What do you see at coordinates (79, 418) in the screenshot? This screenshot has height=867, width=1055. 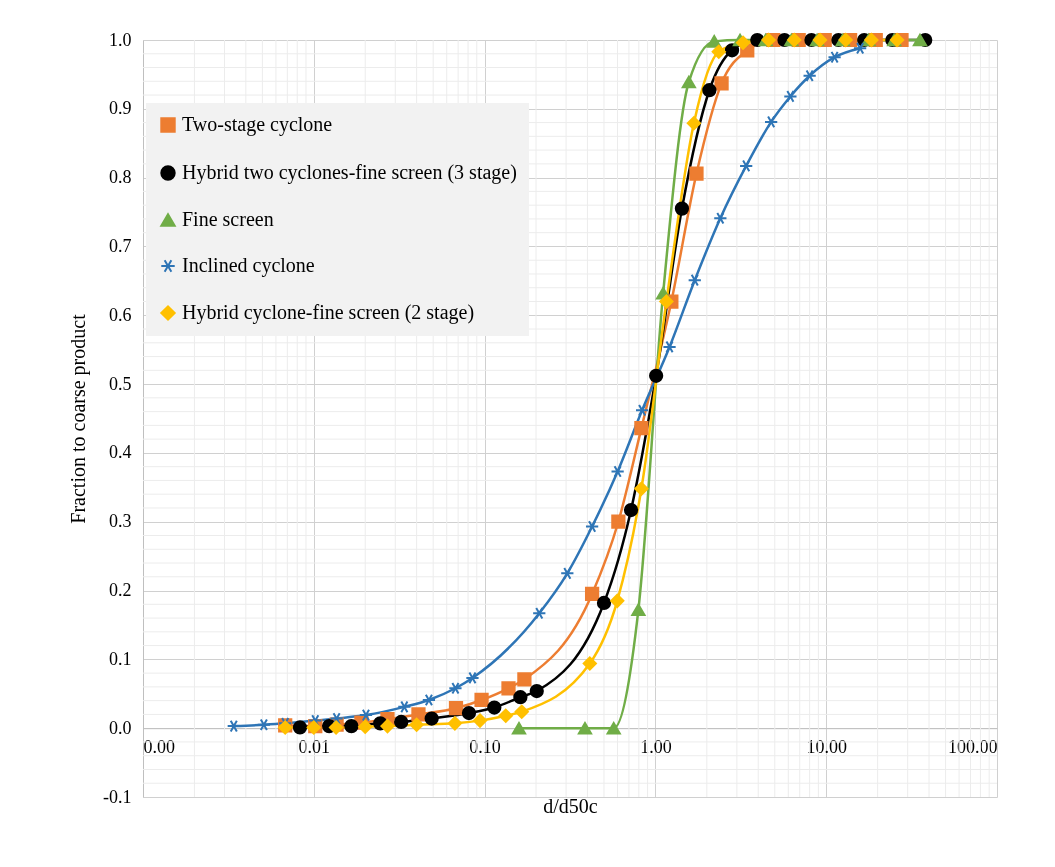 I see `y-axis-title: Fraction to coarse product` at bounding box center [79, 418].